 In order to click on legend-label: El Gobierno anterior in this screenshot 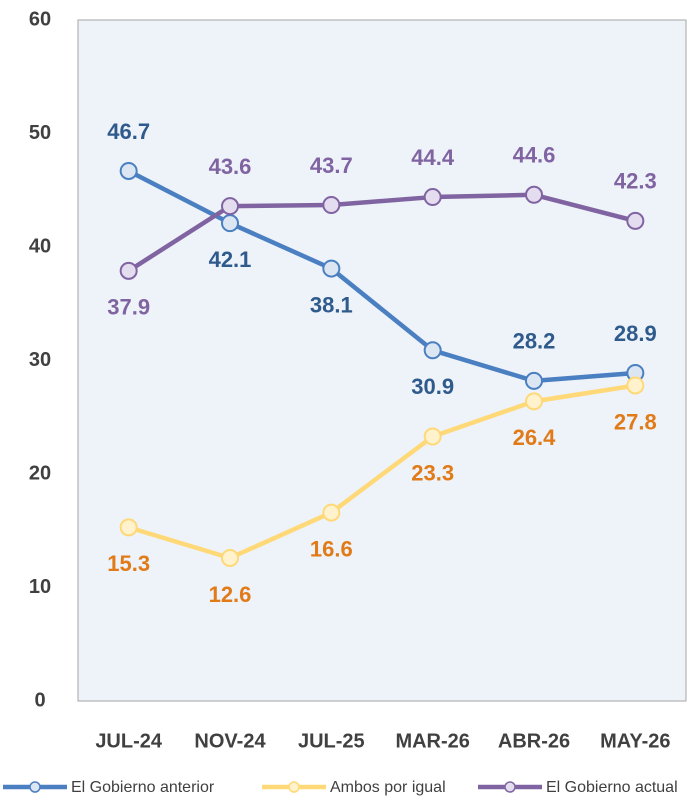, I will do `click(143, 787)`.